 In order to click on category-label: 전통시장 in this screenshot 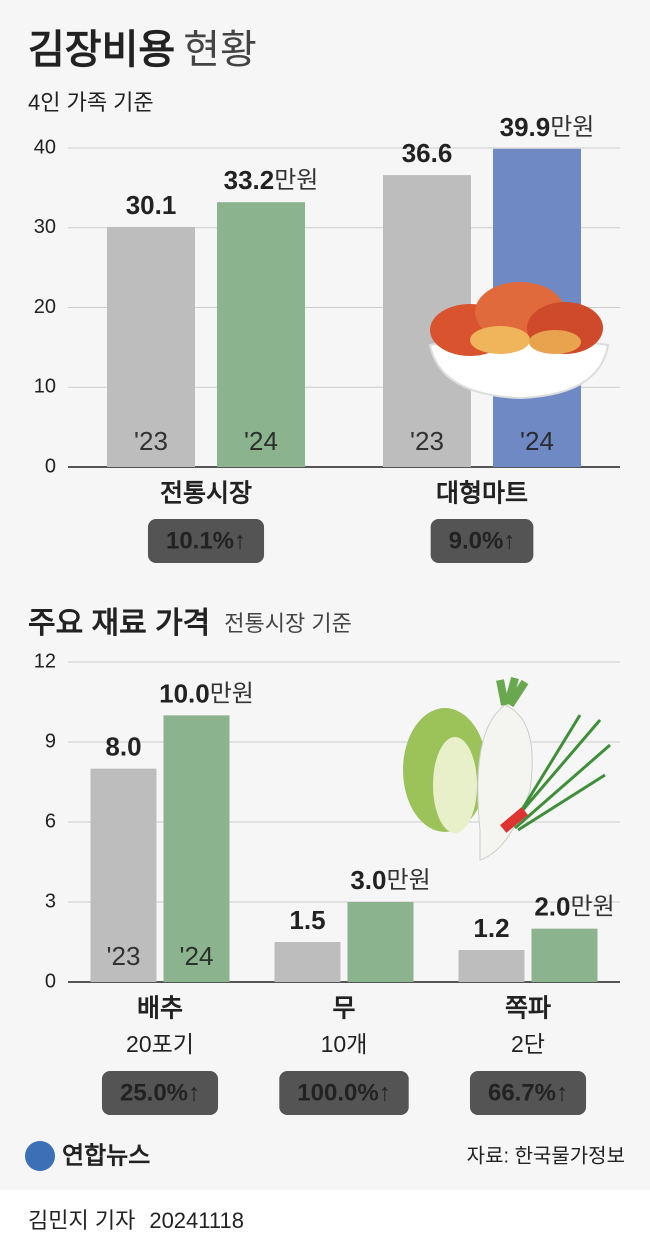, I will do `click(206, 494)`.